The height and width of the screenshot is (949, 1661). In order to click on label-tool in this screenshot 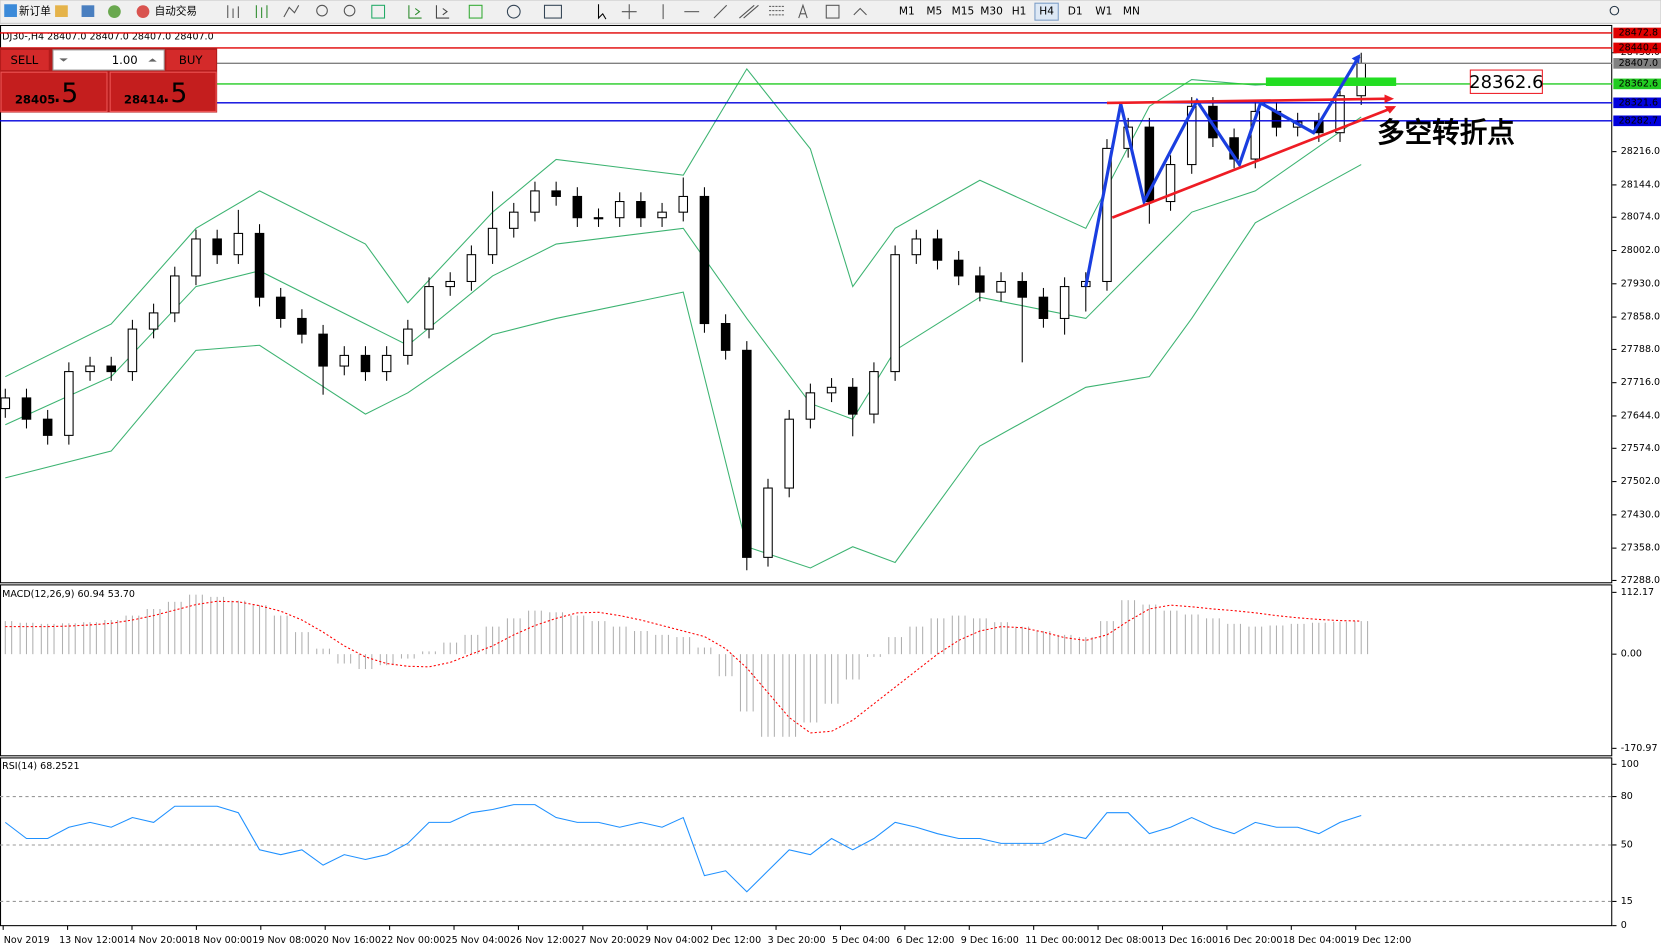, I will do `click(832, 11)`.